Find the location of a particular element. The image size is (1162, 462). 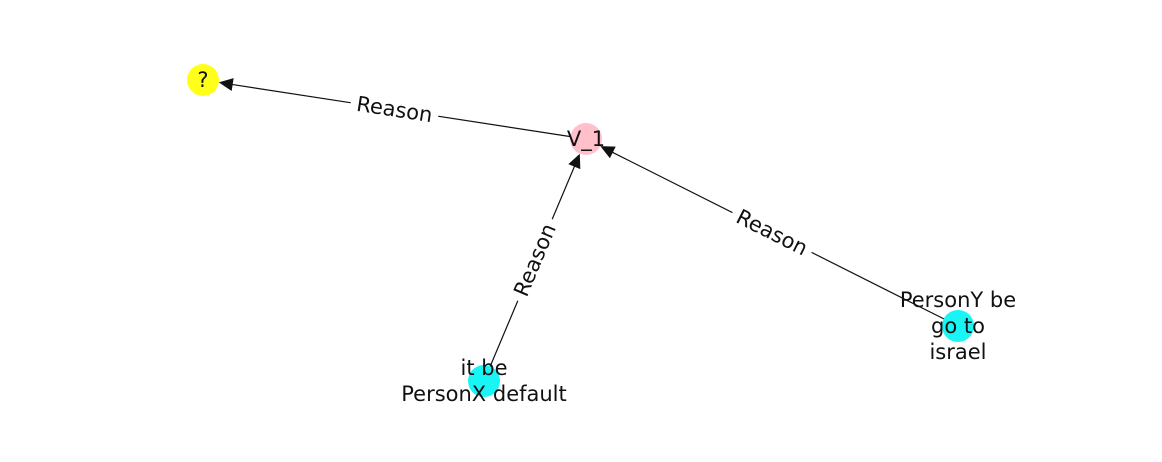

edge-x-to-v1: Reason is located at coordinates (532, 267).